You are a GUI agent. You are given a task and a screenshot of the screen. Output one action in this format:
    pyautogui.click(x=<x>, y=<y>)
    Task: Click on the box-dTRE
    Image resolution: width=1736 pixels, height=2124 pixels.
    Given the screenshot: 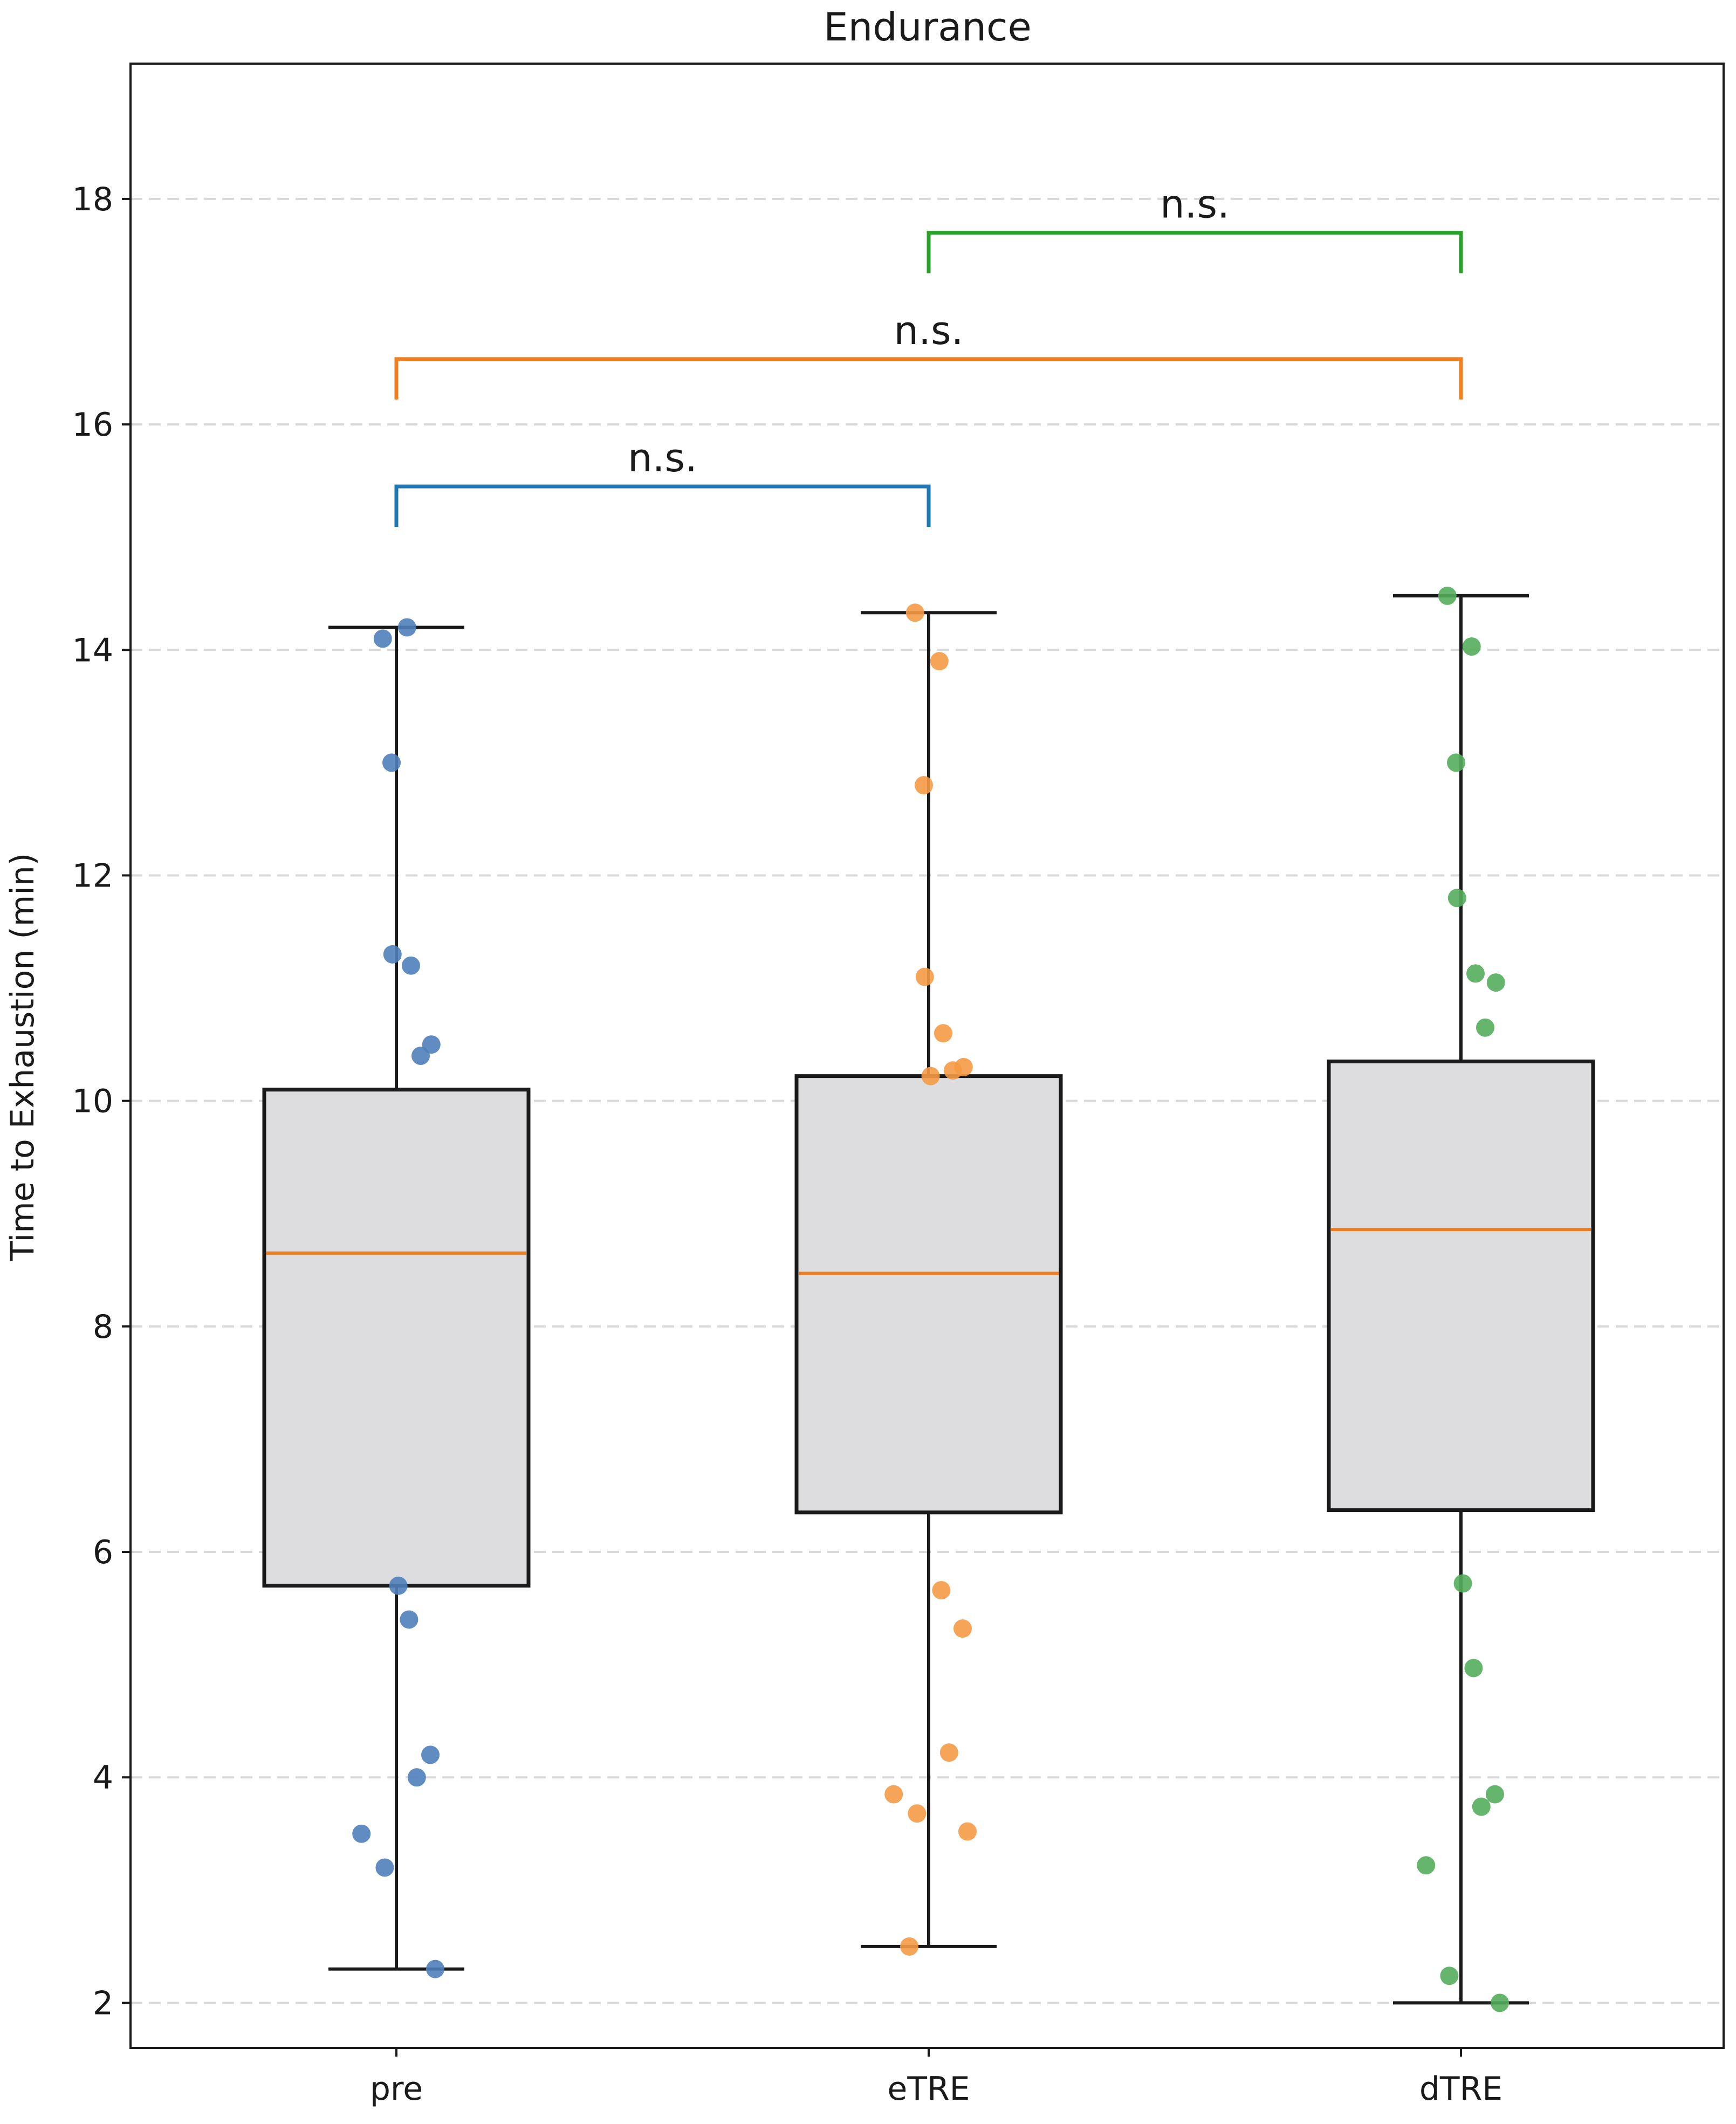 What is the action you would take?
    pyautogui.click(x=1461, y=1299)
    